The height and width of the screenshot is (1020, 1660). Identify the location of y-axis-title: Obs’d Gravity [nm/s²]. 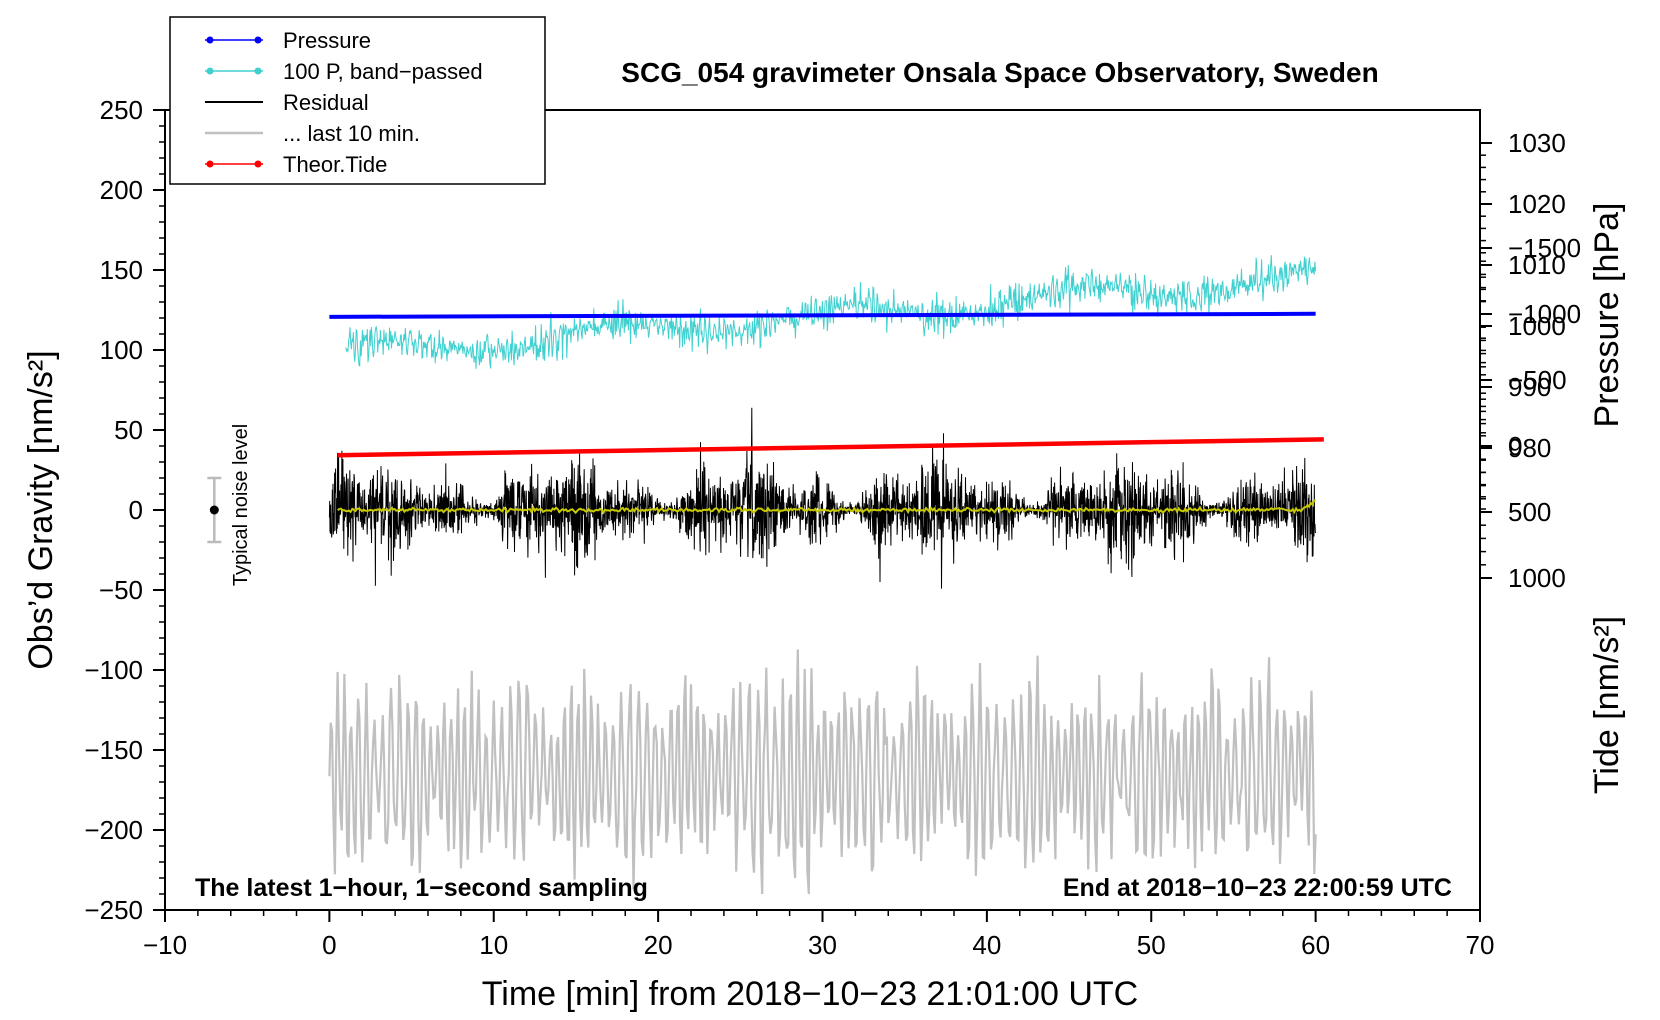
(41, 509).